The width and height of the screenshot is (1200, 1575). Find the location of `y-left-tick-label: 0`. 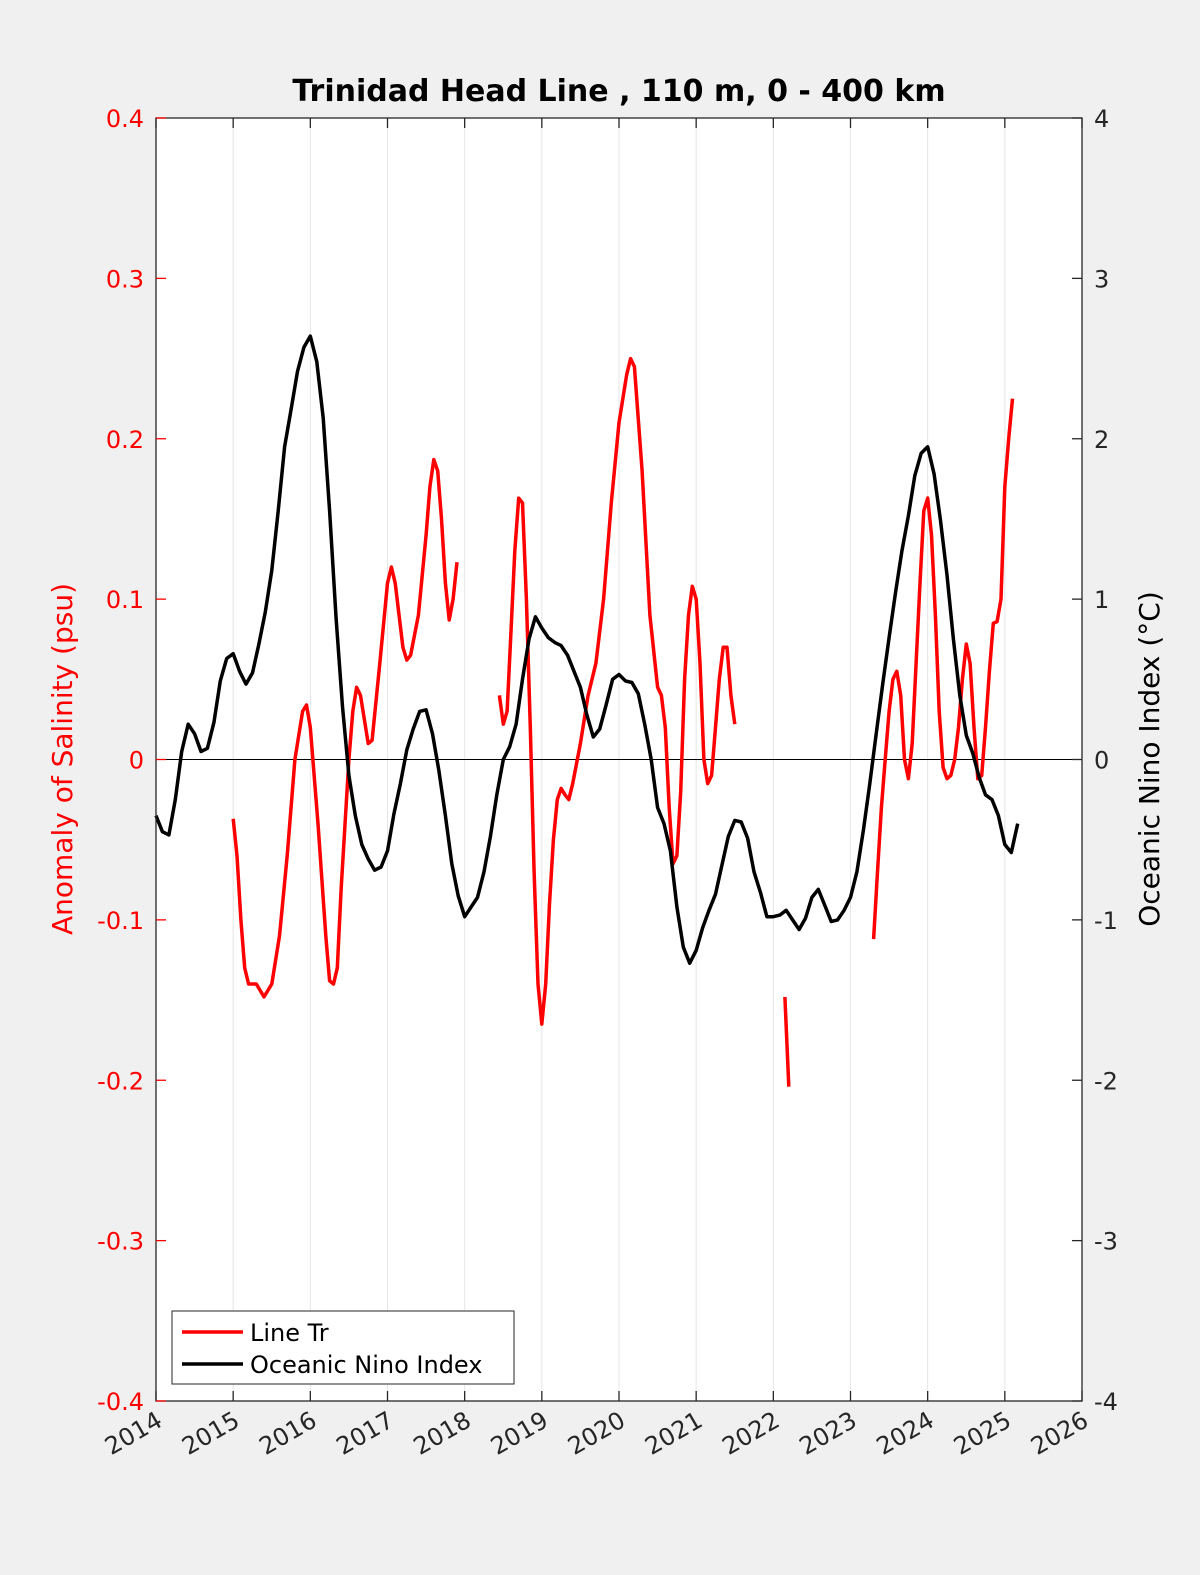

y-left-tick-label: 0 is located at coordinates (136, 761).